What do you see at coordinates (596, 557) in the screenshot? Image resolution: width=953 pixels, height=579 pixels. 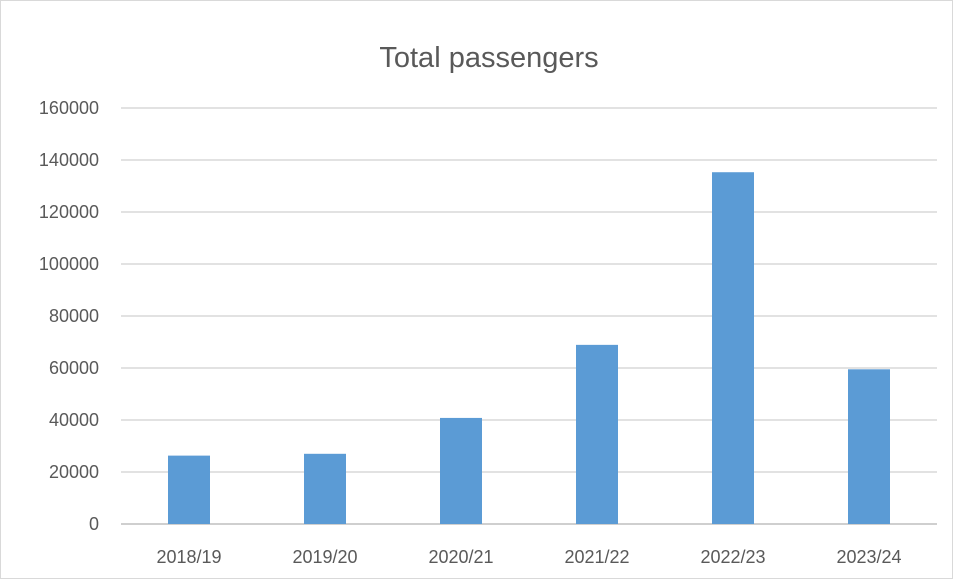 I see `x-tick-label: 2021/22` at bounding box center [596, 557].